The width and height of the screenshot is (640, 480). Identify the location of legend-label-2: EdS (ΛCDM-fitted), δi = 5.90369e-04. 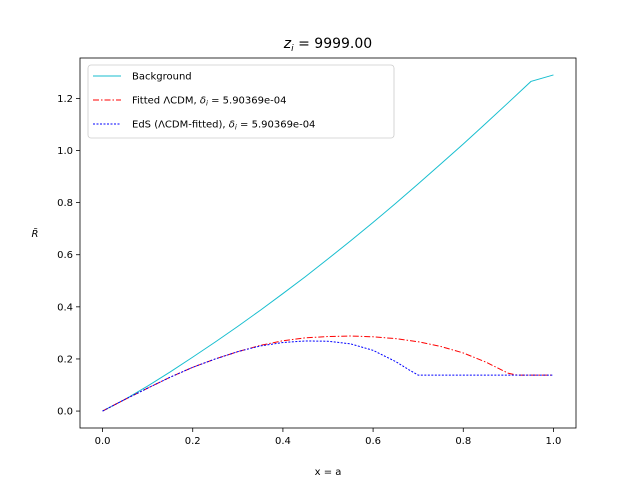
(223, 126).